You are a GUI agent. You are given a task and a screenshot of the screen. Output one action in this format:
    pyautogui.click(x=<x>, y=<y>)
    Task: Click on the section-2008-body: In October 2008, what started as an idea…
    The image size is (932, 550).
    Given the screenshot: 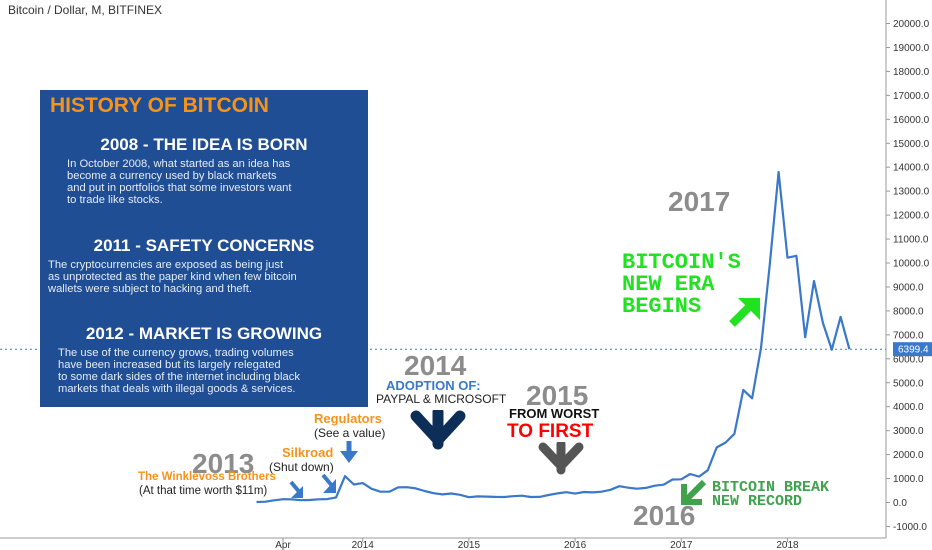 What is the action you would take?
    pyautogui.click(x=179, y=182)
    